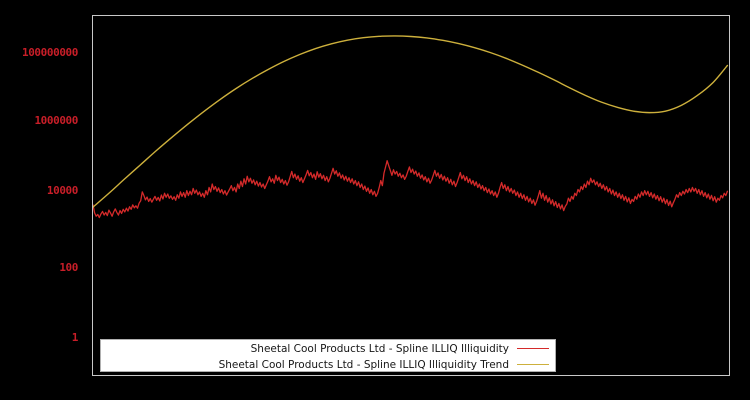 This screenshot has width=750, height=400. Describe the element at coordinates (68, 267) in the screenshot. I see `ytick-label-1e2: 100` at that location.